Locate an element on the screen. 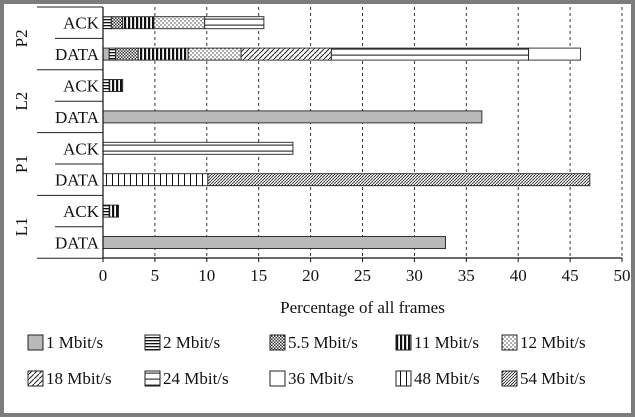 Image resolution: width=635 pixels, height=418 pixels. x-tick-label: 5 is located at coordinates (155, 275).